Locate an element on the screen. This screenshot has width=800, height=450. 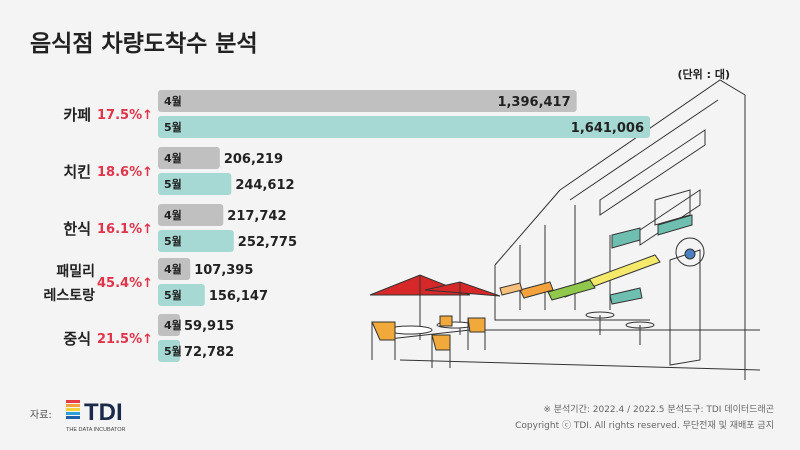
growth-rate: 21.5%↑ is located at coordinates (125, 339).